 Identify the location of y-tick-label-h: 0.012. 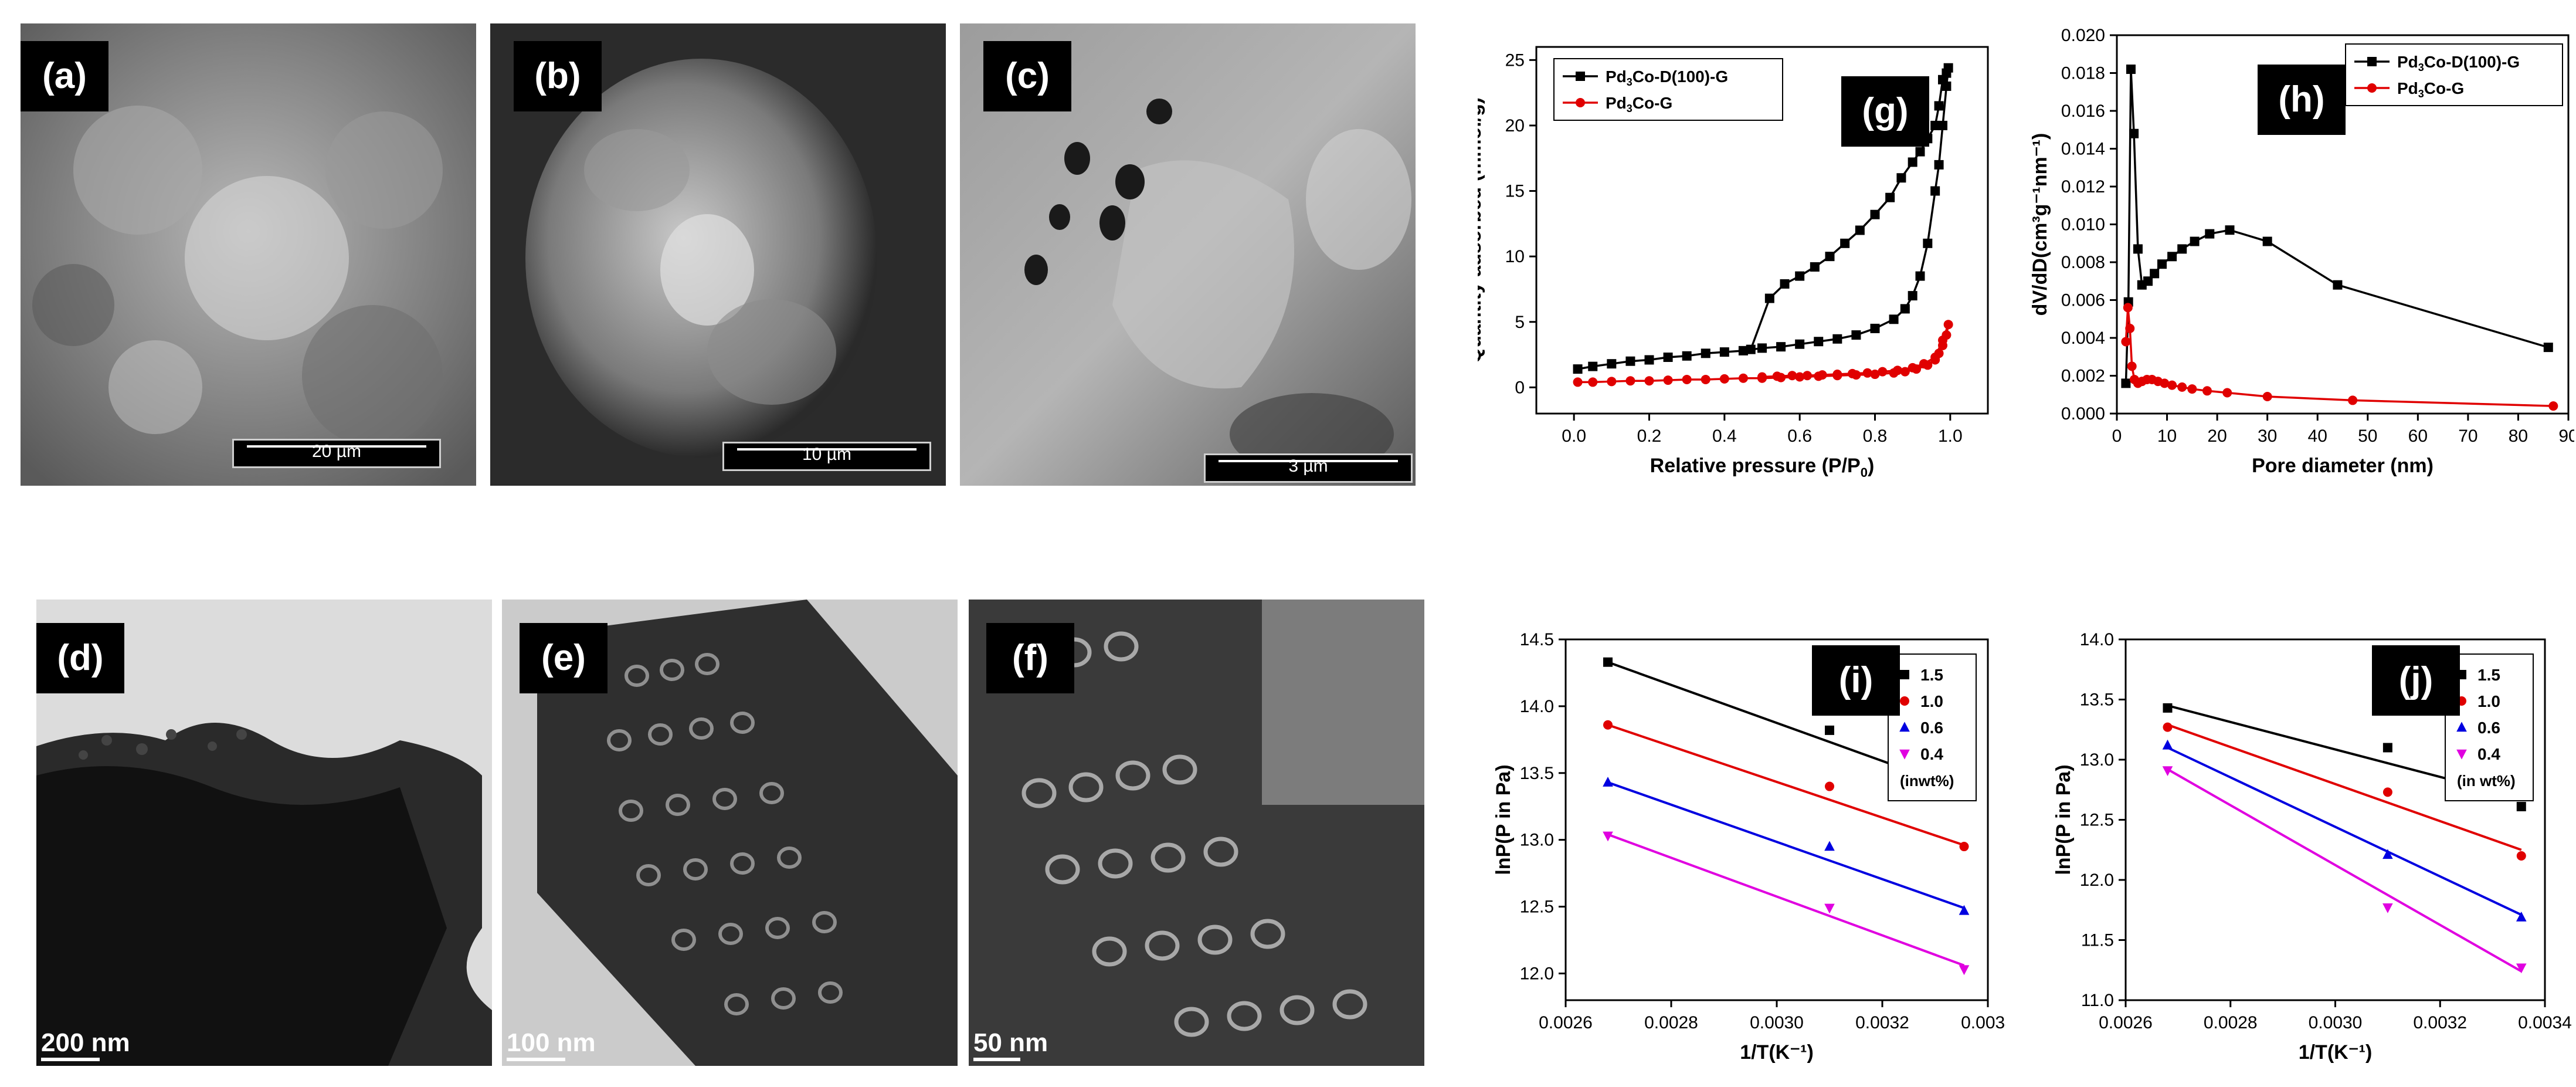
(2083, 187).